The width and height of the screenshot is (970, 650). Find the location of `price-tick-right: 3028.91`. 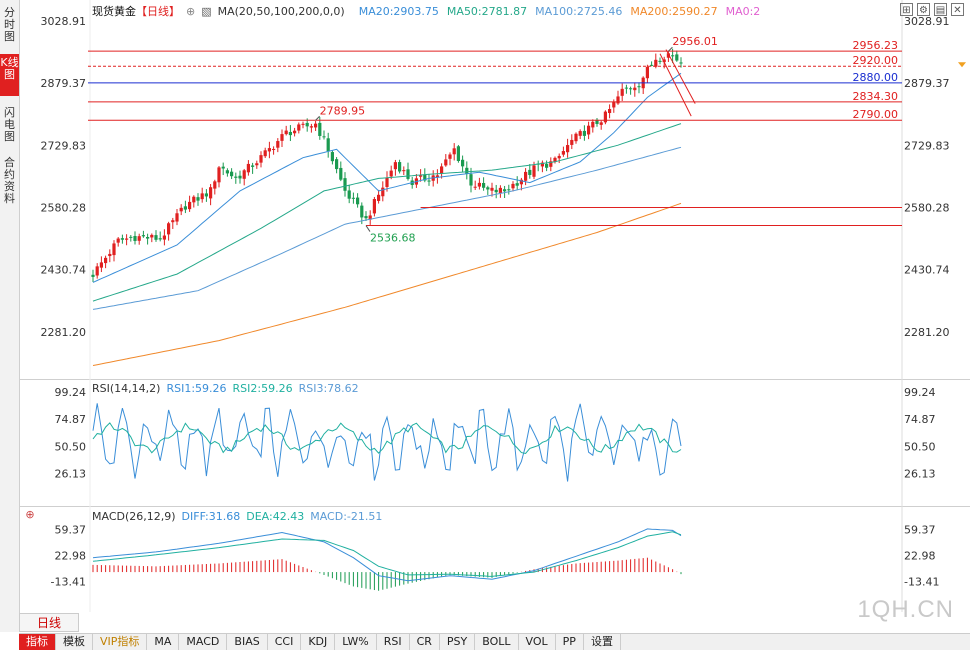

price-tick-right: 3028.91 is located at coordinates (927, 21).